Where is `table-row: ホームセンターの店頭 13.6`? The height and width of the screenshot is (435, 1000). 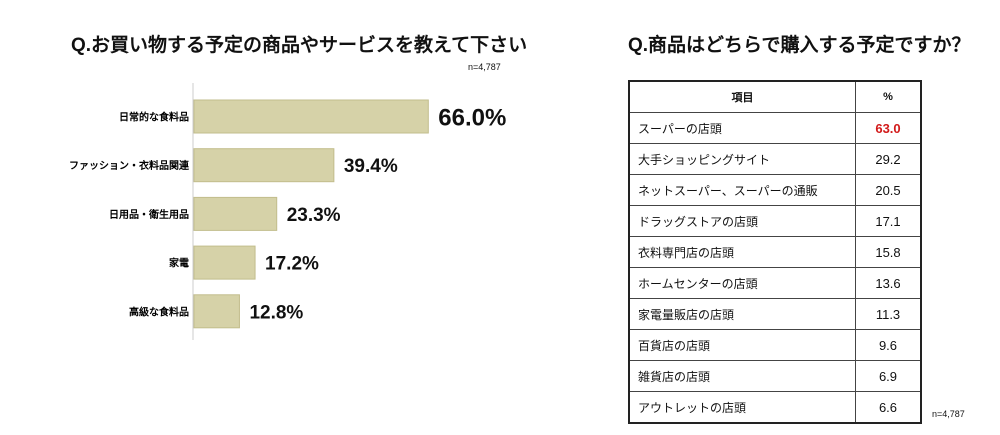 table-row: ホームセンターの店頭 13.6 is located at coordinates (775, 283).